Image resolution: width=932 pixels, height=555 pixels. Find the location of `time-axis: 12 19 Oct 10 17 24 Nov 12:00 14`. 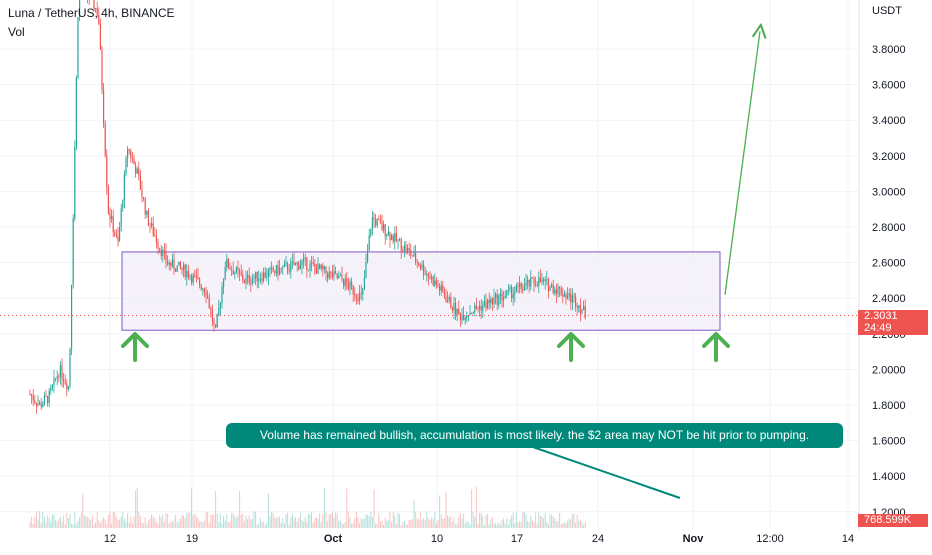

time-axis: 12 19 Oct 10 17 24 Nov 12:00 14 is located at coordinates (479, 539).